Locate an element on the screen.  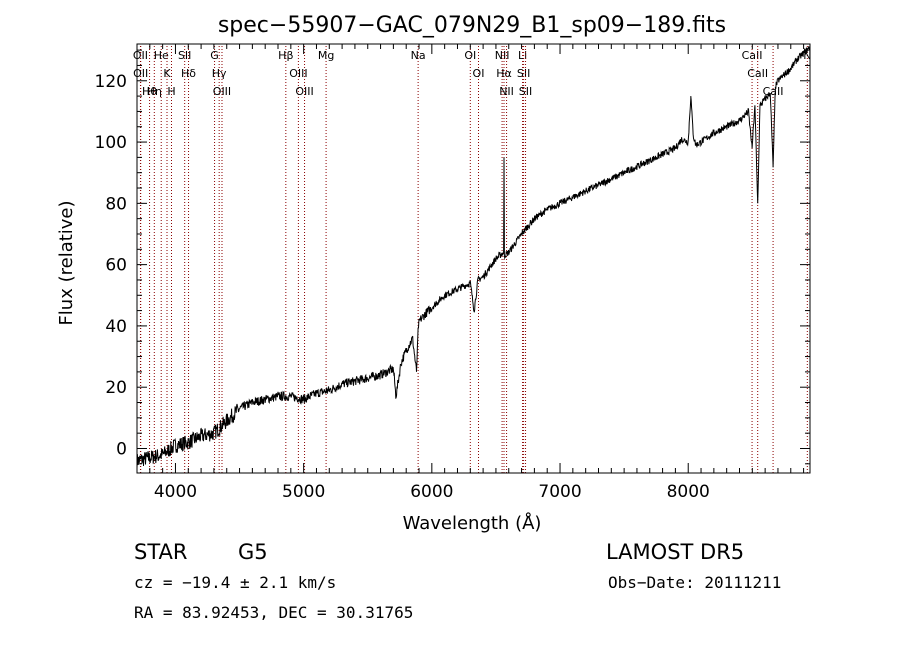
line-marker-label: Hα is located at coordinates (504, 73).